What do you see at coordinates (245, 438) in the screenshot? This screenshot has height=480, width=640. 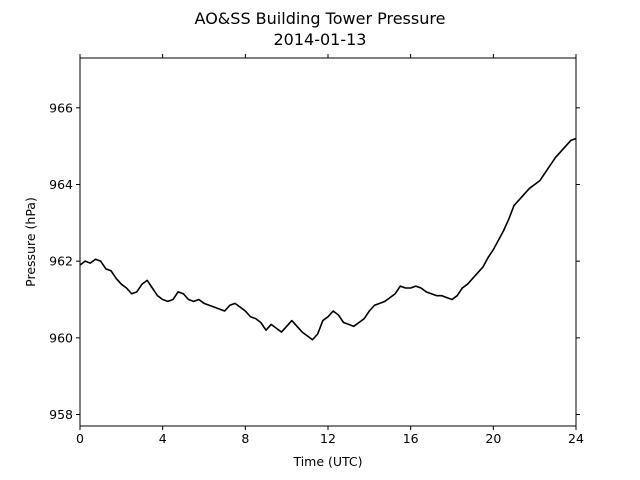 I see `x-tick-label: 8` at bounding box center [245, 438].